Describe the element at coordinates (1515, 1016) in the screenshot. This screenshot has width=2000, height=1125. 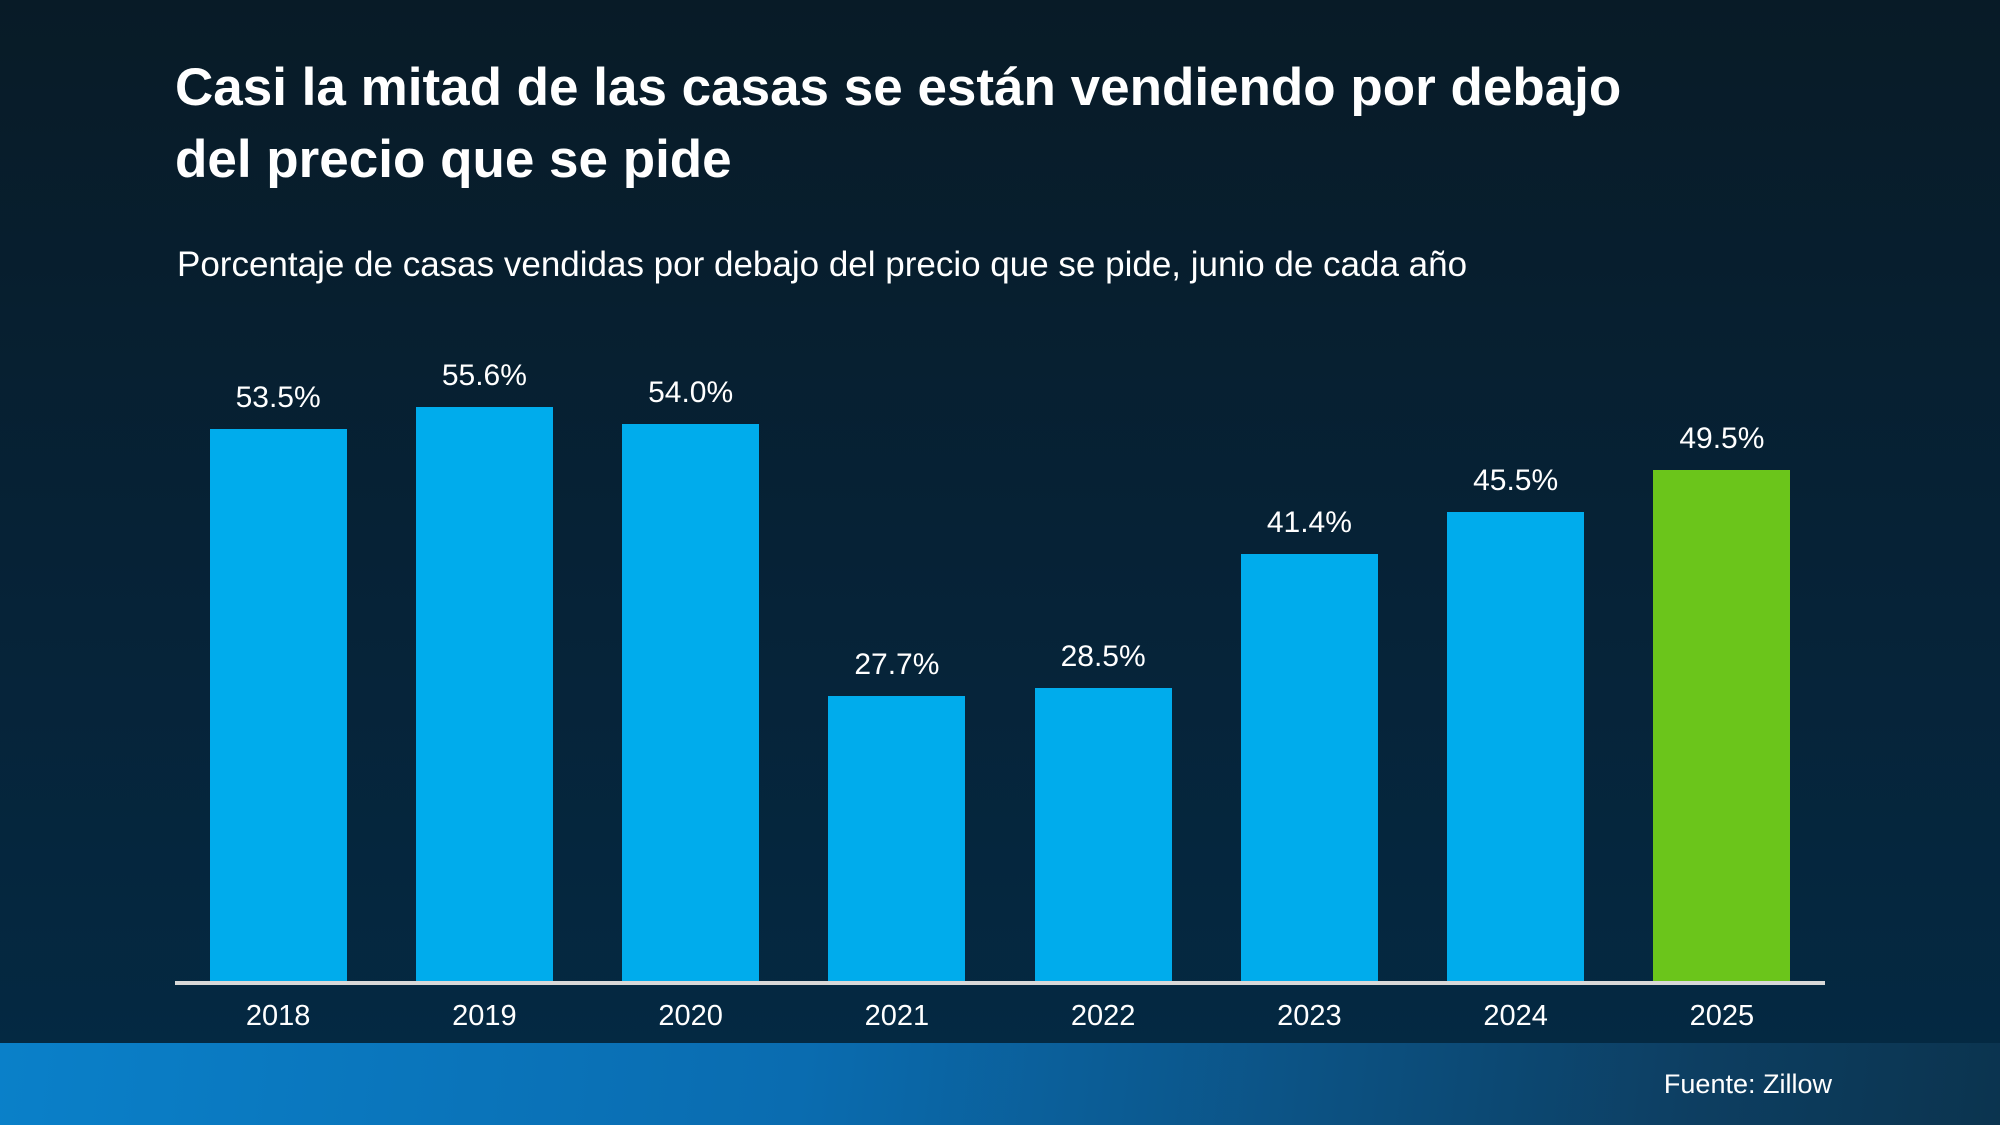
I see `x-tick-label-2024: 2024` at that location.